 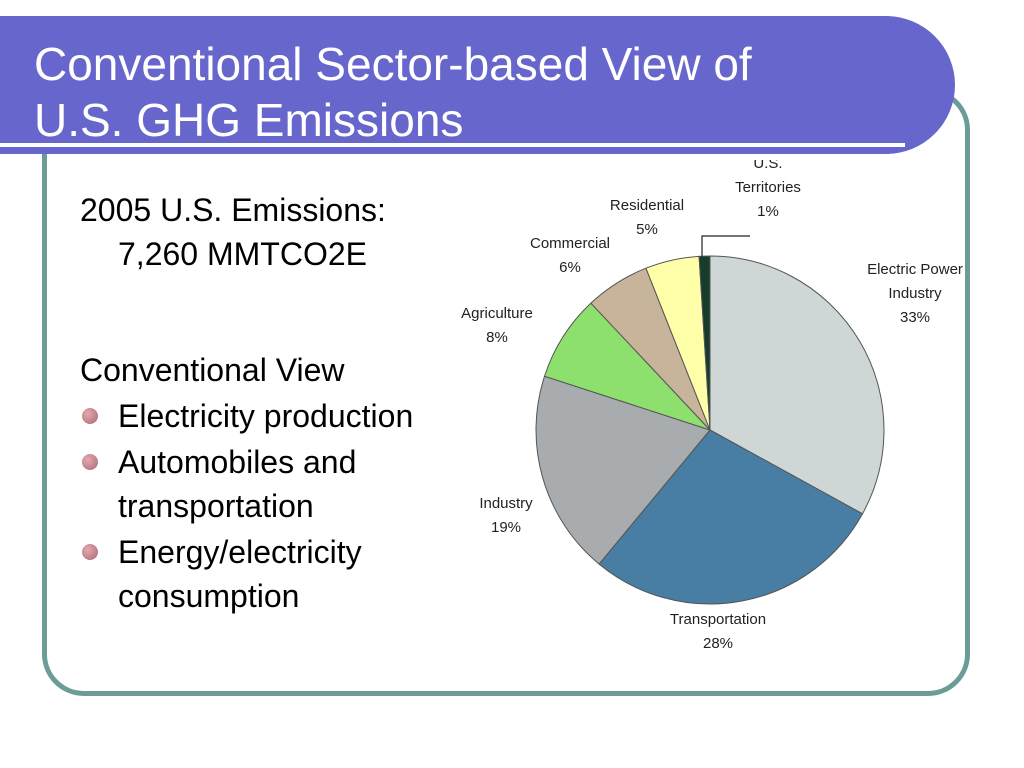 What do you see at coordinates (452, 145) in the screenshot?
I see `title-underline` at bounding box center [452, 145].